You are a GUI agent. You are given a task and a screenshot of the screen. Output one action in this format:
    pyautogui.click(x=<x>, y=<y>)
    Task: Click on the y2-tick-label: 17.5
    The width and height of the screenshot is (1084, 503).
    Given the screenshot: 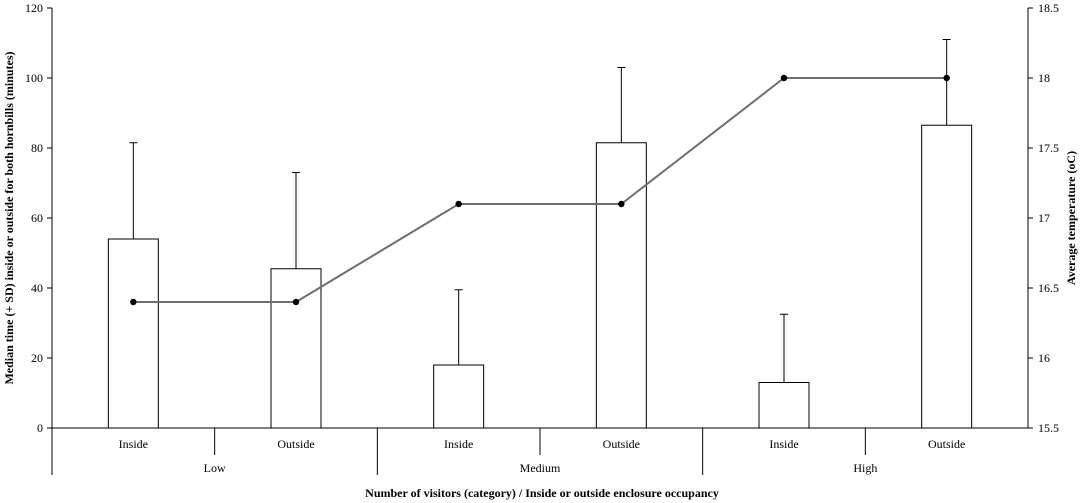 What is the action you would take?
    pyautogui.click(x=1048, y=148)
    